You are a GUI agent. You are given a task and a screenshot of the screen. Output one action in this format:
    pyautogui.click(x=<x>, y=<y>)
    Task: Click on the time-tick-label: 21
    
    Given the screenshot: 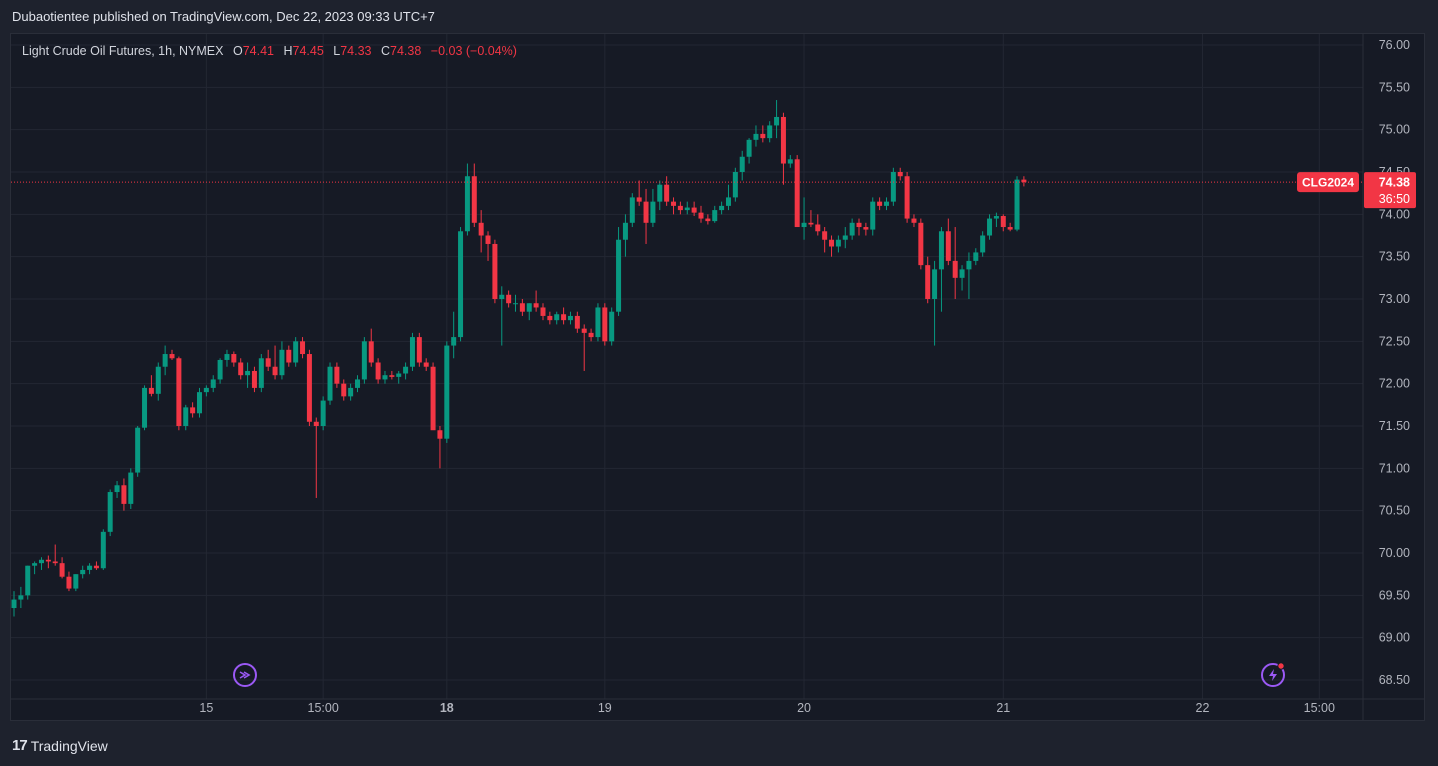 What is the action you would take?
    pyautogui.click(x=1003, y=708)
    